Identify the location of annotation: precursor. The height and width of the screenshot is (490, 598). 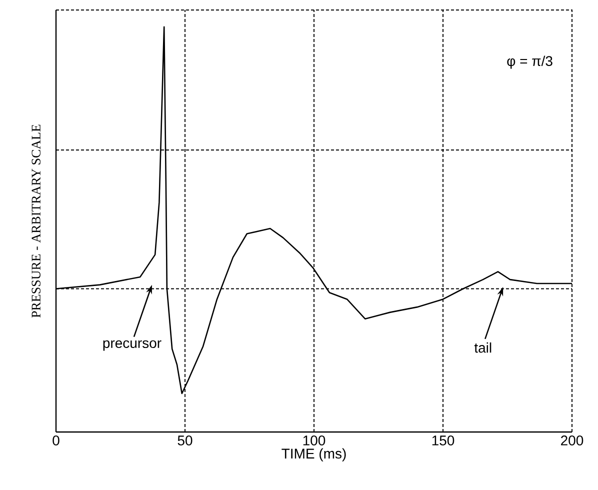
(132, 345).